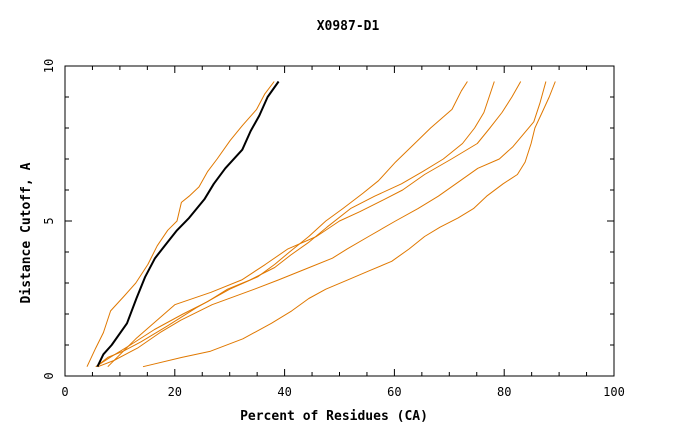 This screenshot has width=680, height=440. Describe the element at coordinates (49, 220) in the screenshot. I see `y-tick-label: 5` at that location.